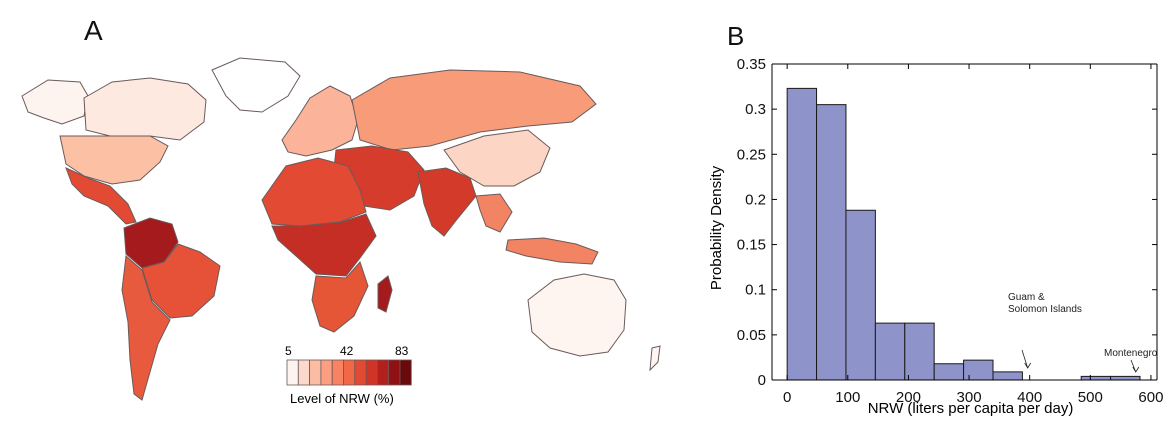  Describe the element at coordinates (1025, 359) in the screenshot. I see `annotation-arrow` at that location.